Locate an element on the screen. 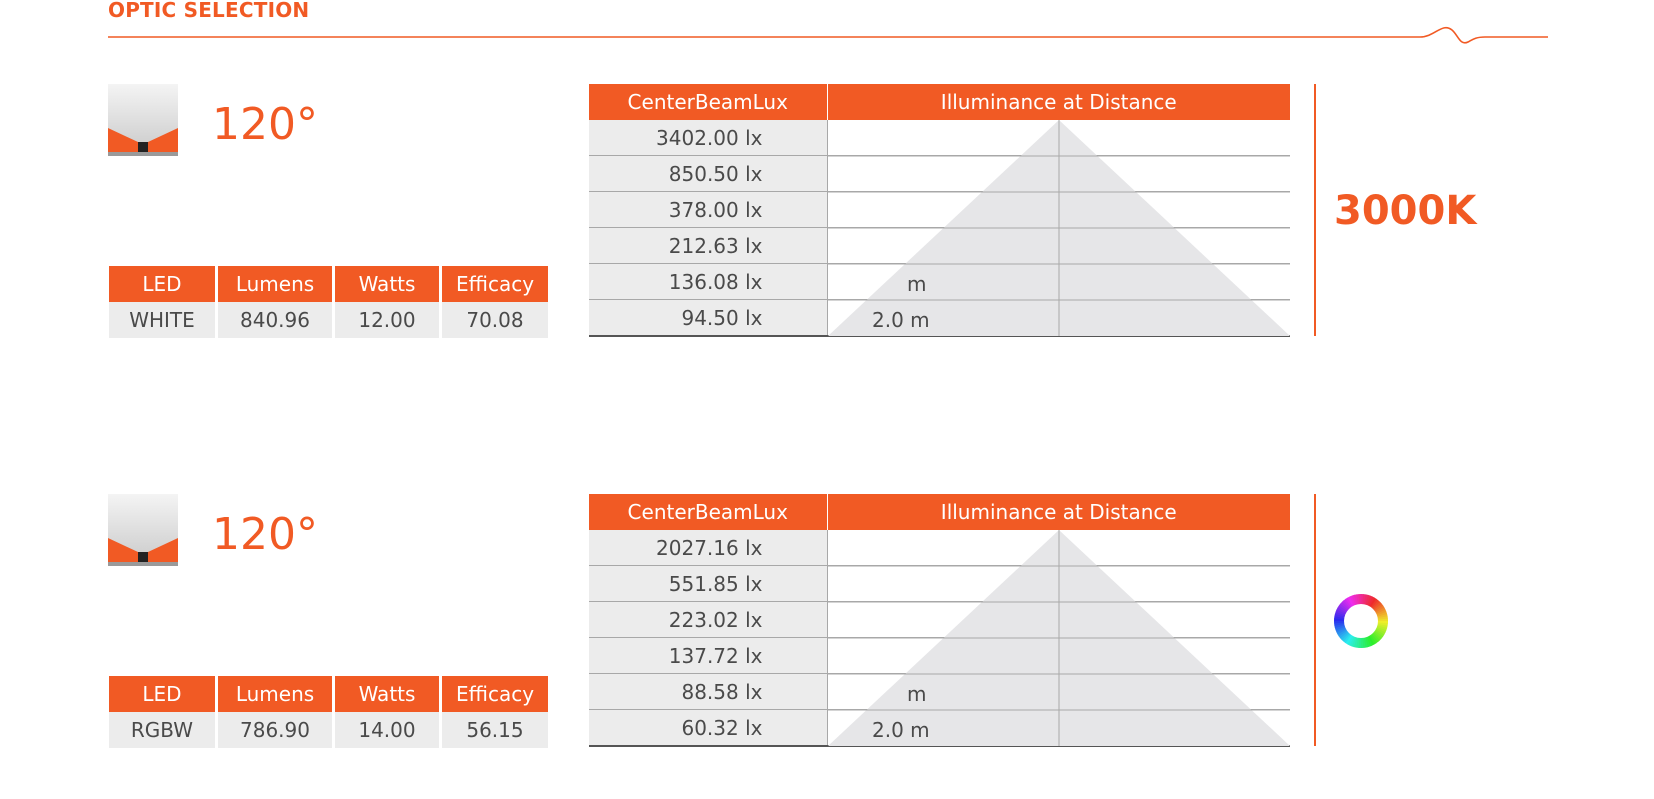 The image size is (1654, 799). lux-value: 378.00 lx is located at coordinates (708, 209).